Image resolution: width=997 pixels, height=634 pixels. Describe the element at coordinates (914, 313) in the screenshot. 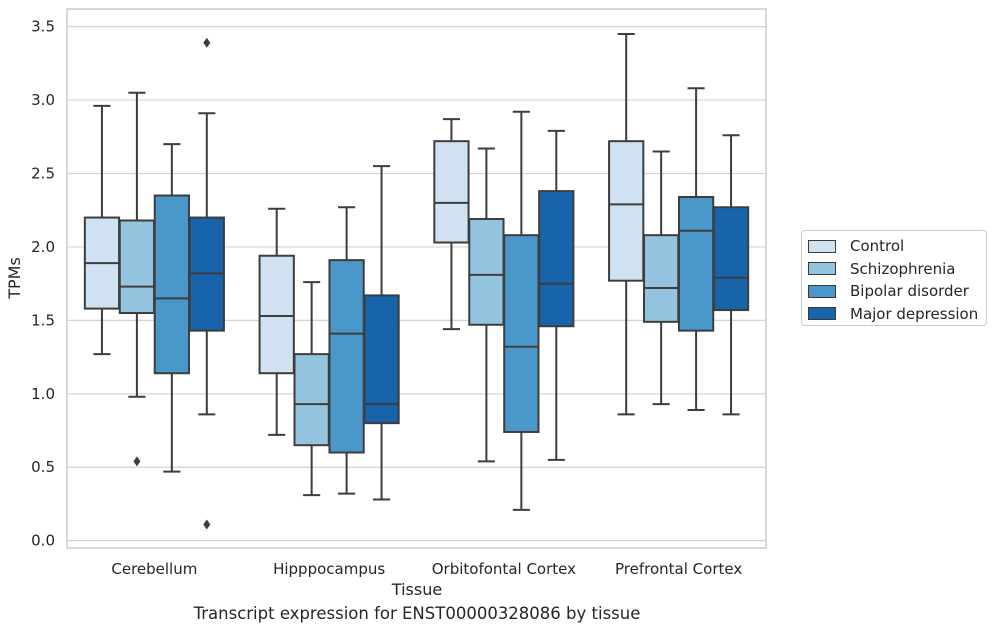

I see `legend-label-major-depression: Major depression` at that location.